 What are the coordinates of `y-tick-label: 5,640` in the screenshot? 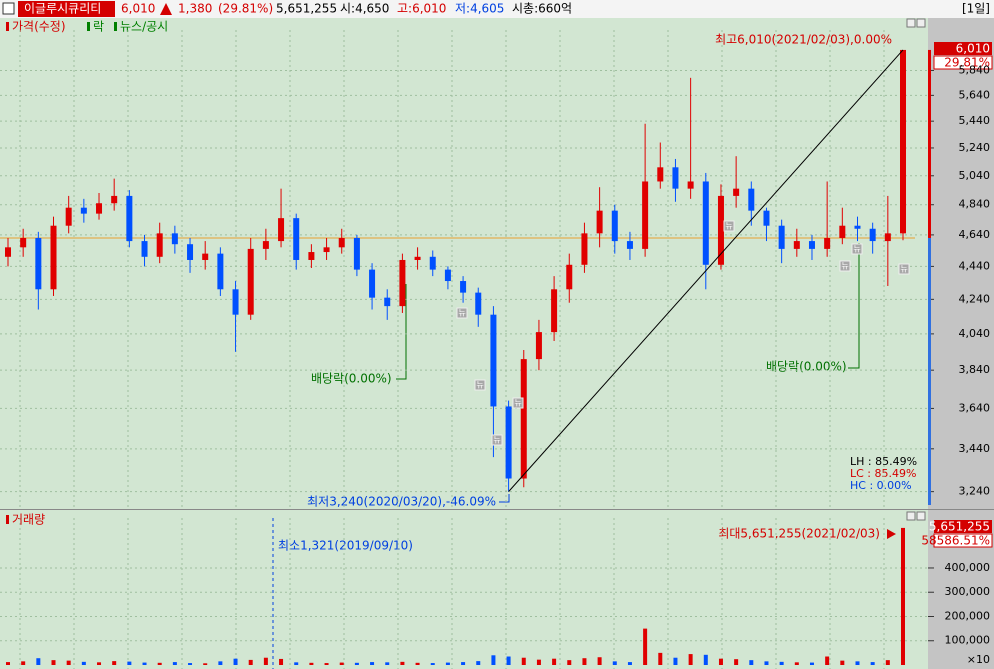 It's located at (975, 94).